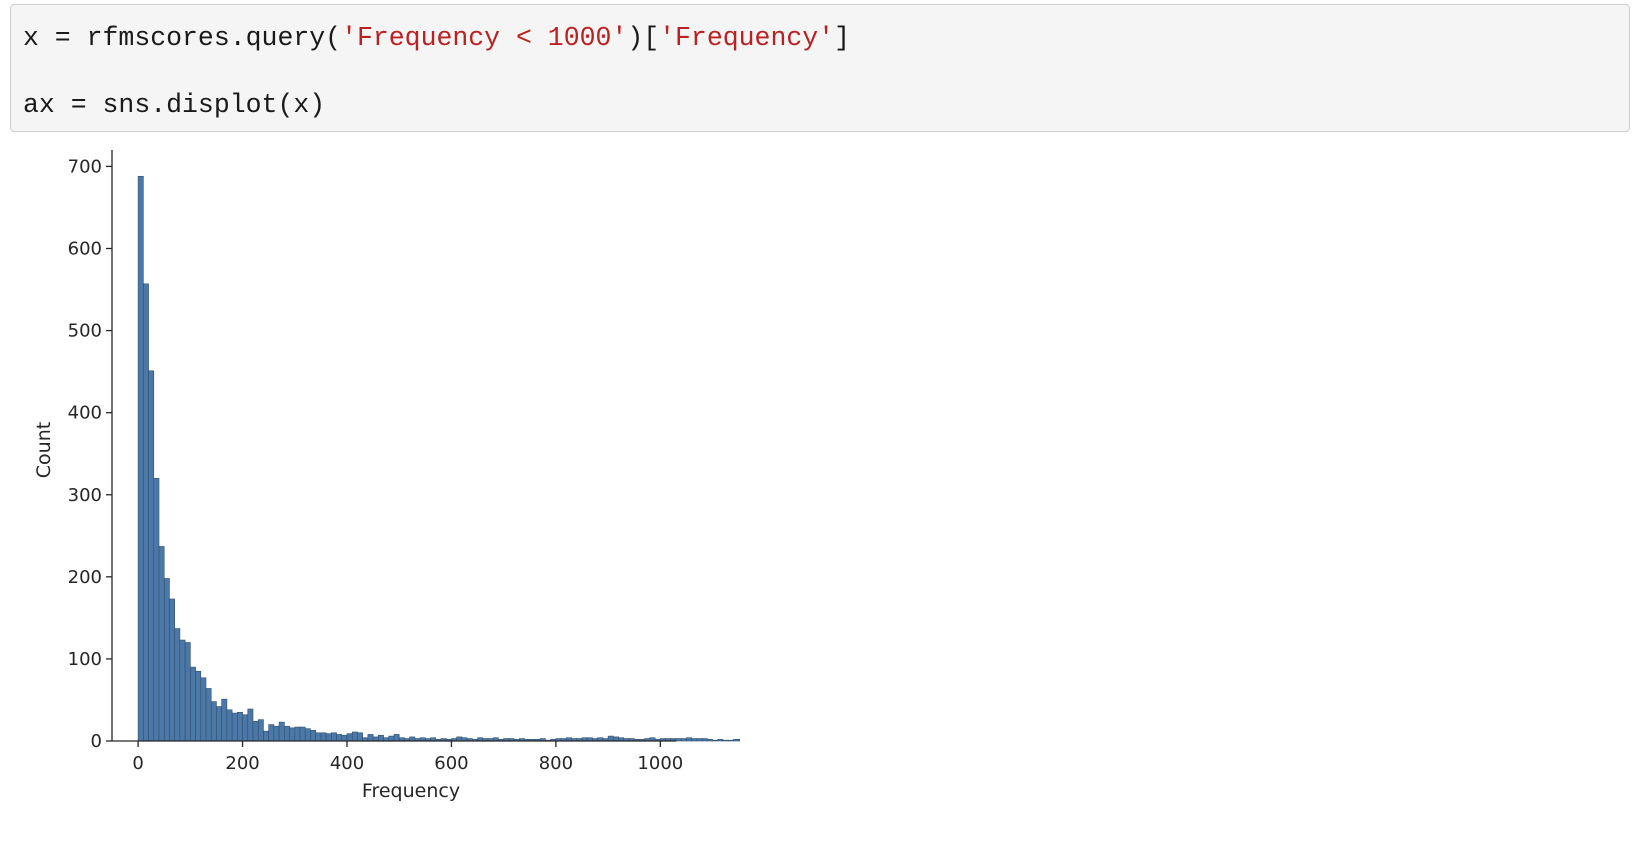 The width and height of the screenshot is (1636, 858). Describe the element at coordinates (747, 38) in the screenshot. I see `code-string-token: 'Frequency'` at that location.